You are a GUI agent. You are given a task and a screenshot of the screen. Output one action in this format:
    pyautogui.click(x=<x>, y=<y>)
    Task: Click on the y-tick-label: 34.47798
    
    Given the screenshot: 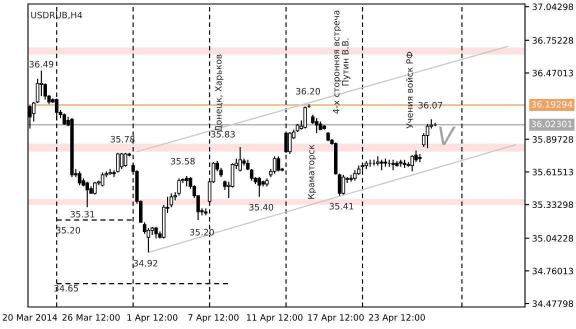 What is the action you would take?
    pyautogui.click(x=553, y=303)
    